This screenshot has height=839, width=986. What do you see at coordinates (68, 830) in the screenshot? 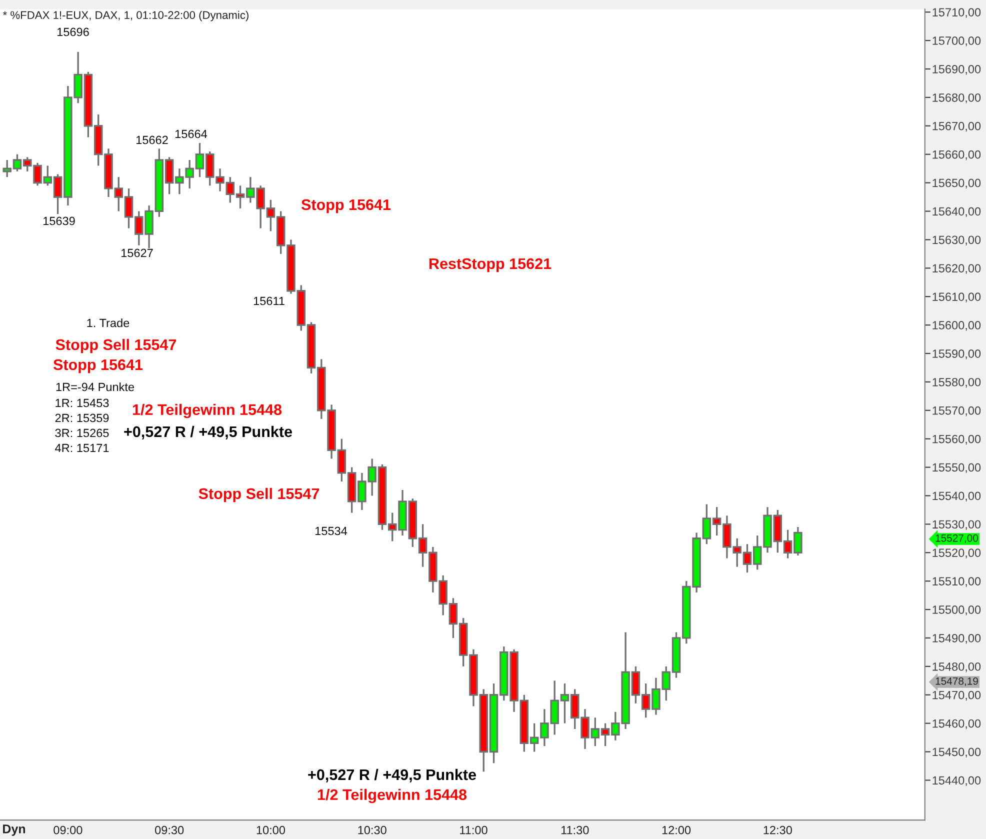
I see `x-tick-label: 09:00` at bounding box center [68, 830].